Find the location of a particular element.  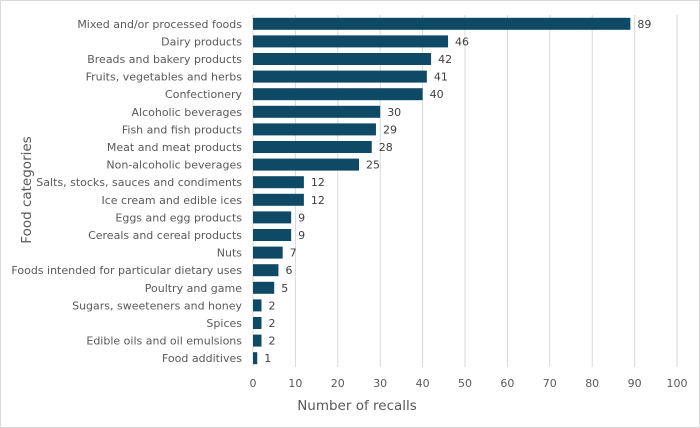

data-label: 6 is located at coordinates (288, 270).